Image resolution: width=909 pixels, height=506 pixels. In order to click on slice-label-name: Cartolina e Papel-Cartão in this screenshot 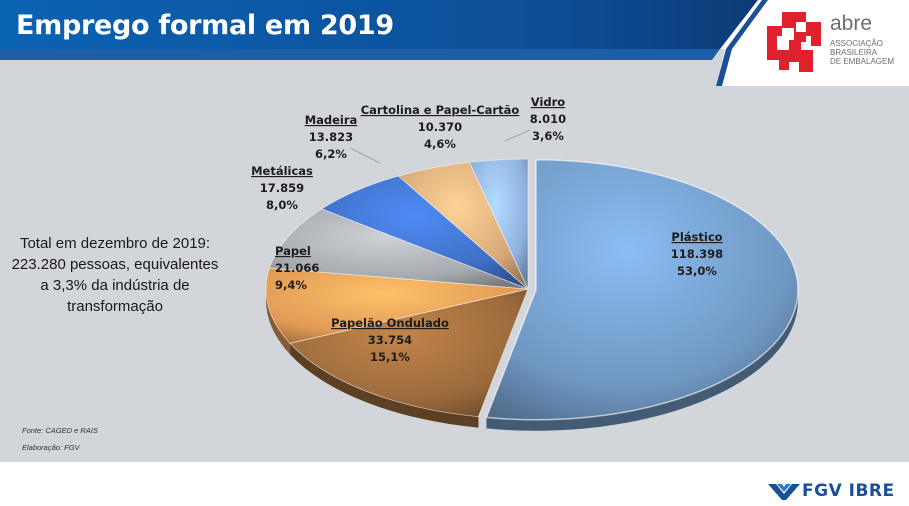, I will do `click(440, 110)`.